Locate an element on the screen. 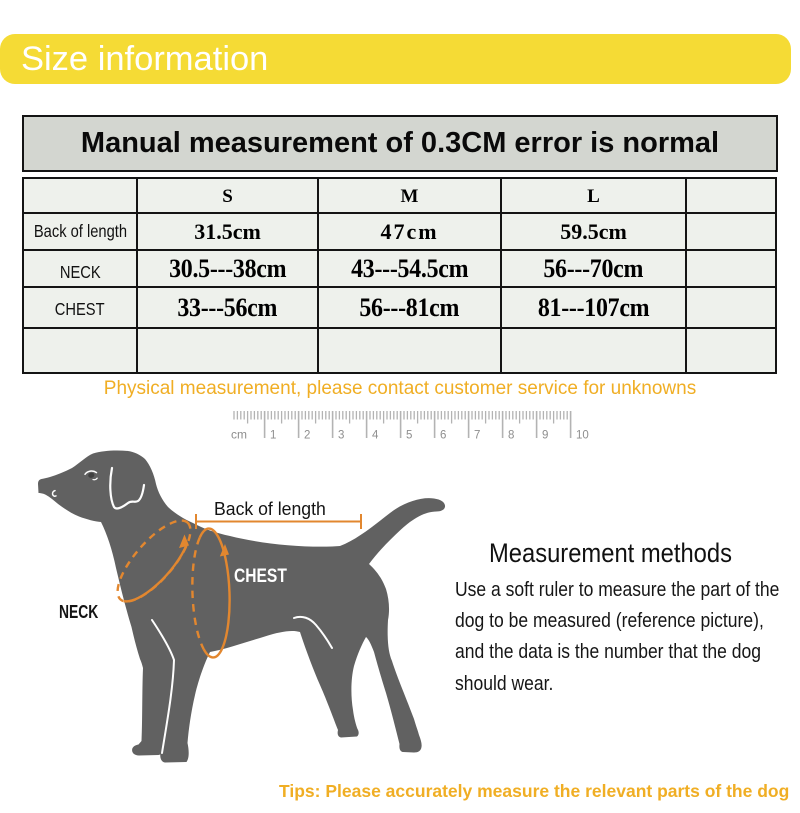  svg-text: 6 is located at coordinates (443, 436).